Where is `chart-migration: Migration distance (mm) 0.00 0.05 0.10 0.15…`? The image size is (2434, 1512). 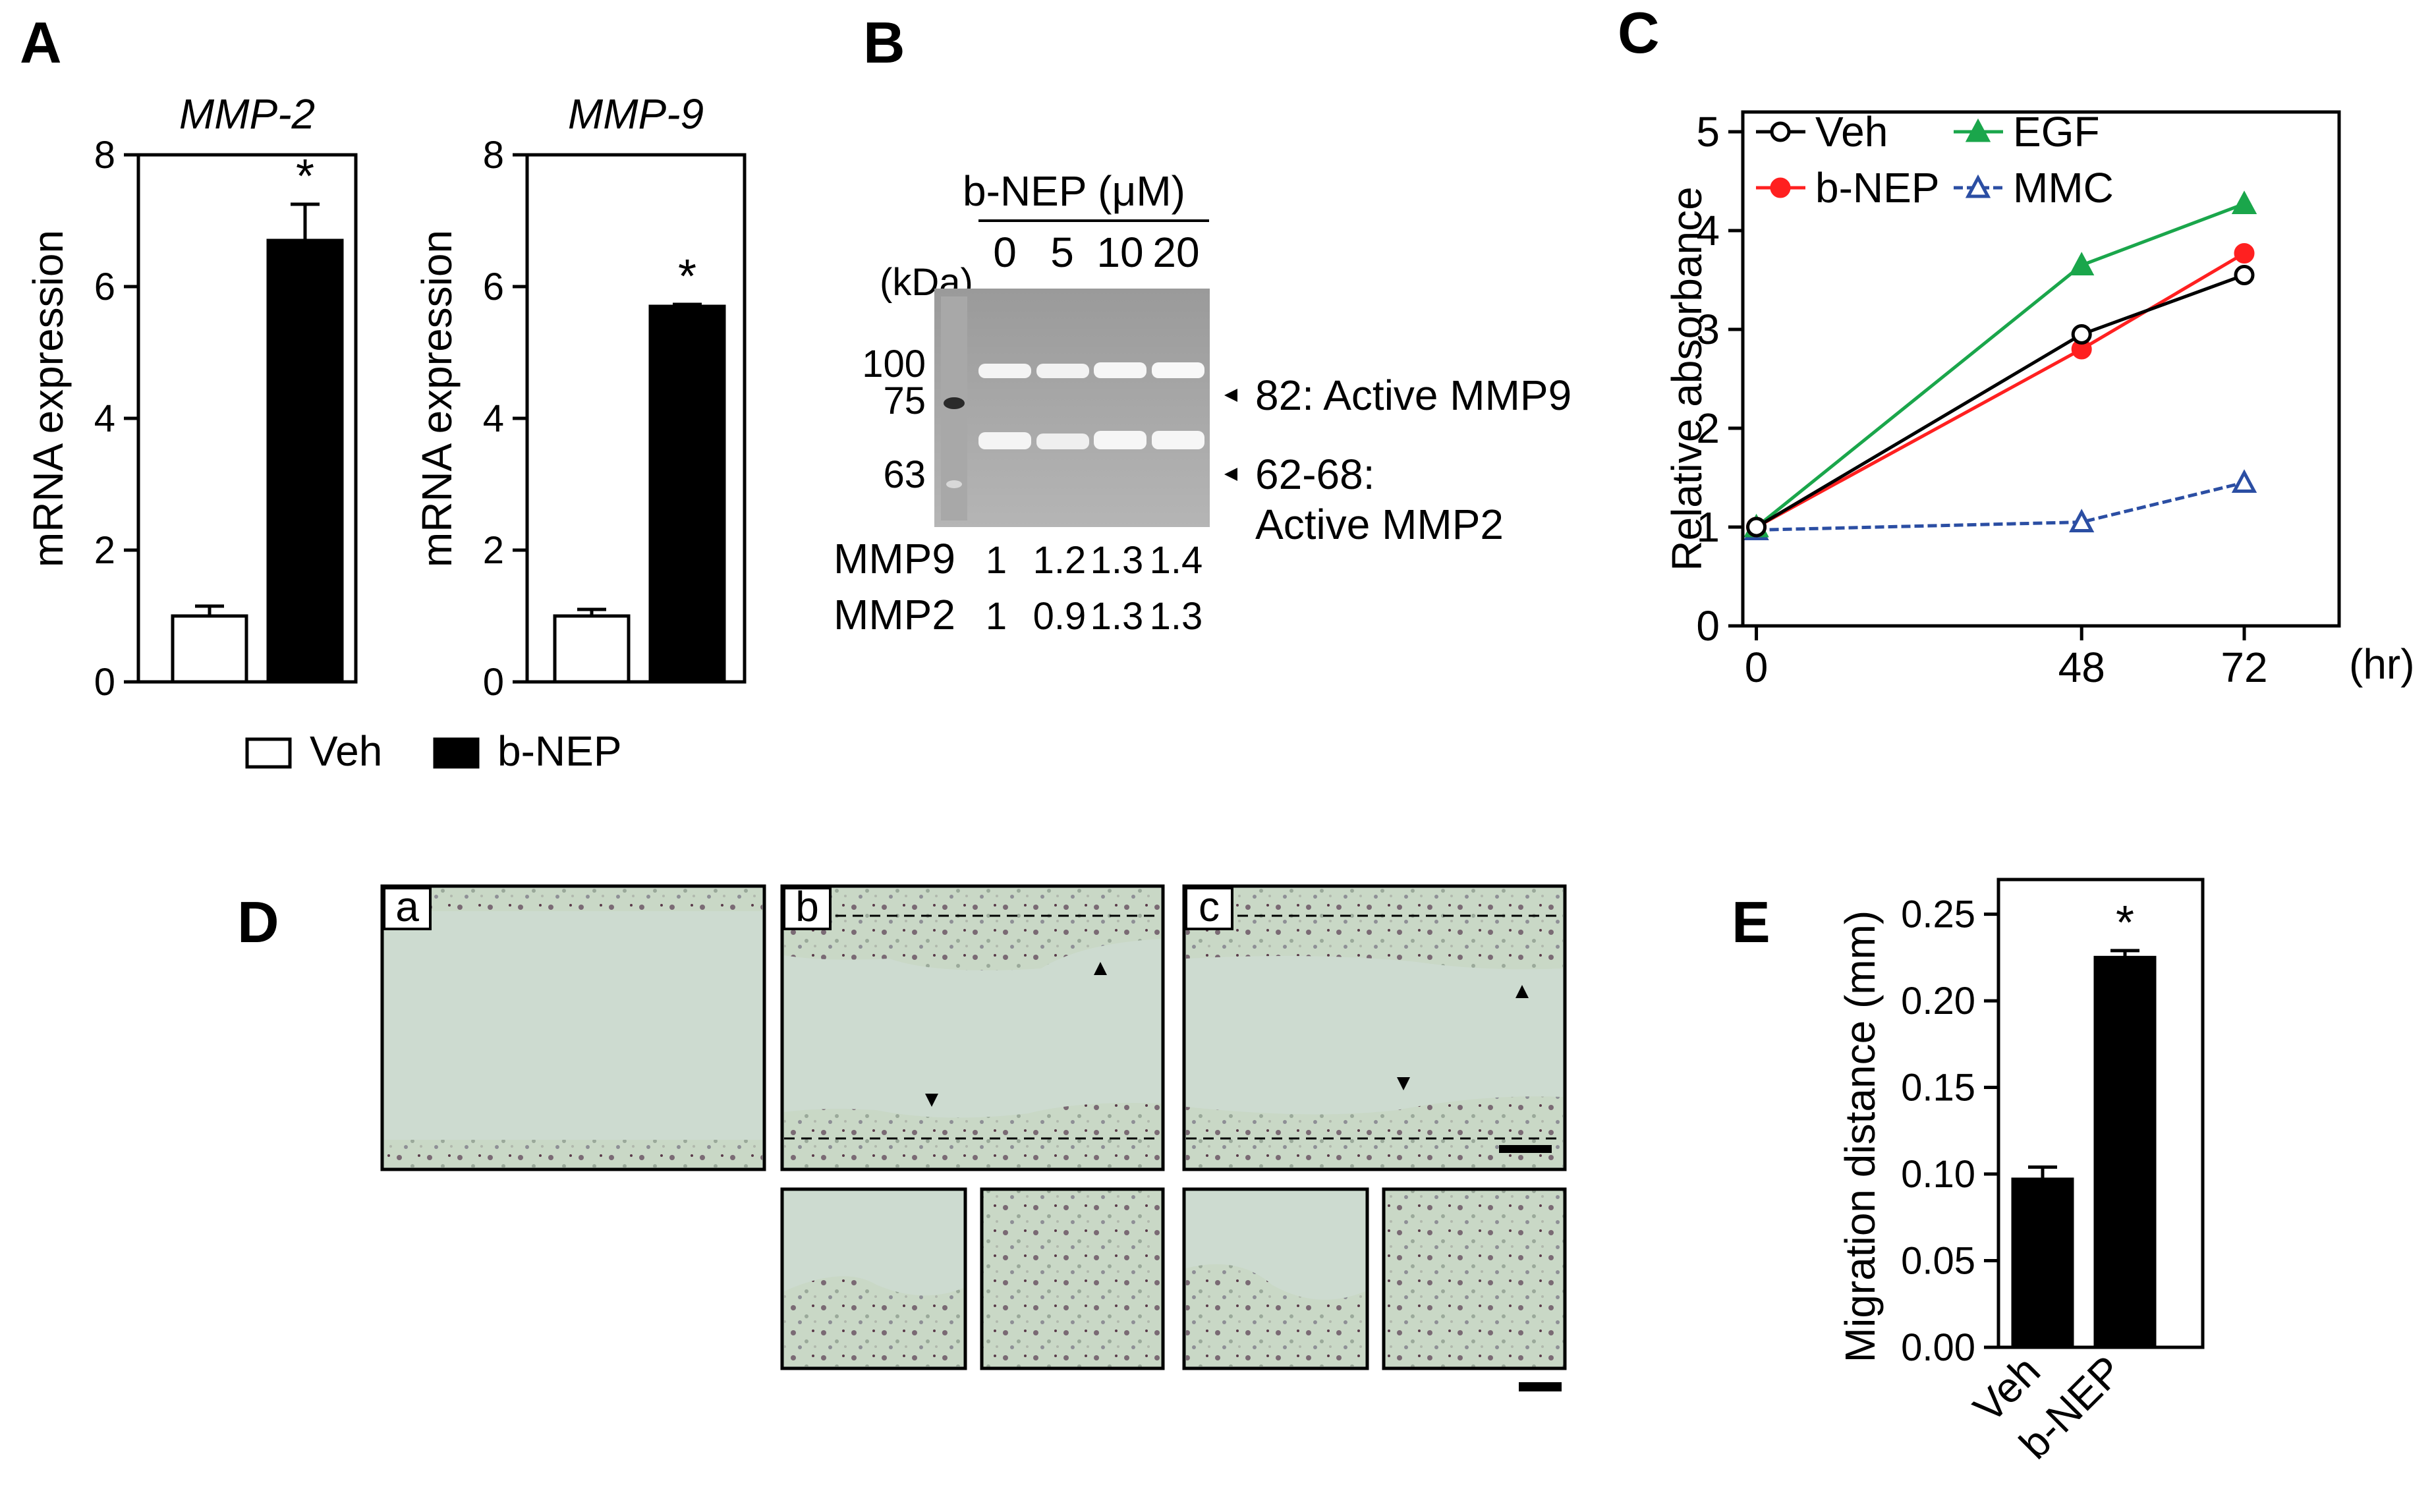
chart-migration: Migration distance (mm) 0.00 0.05 0.10 0.15… is located at coordinates (2020, 1173).